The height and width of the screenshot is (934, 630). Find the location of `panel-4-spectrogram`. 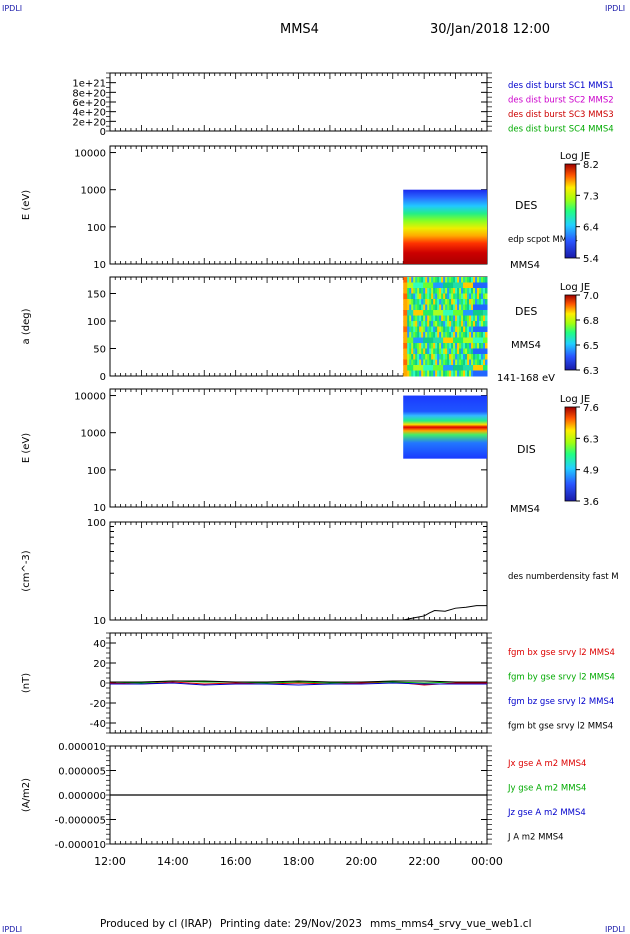

panel-4-spectrogram is located at coordinates (445, 427).